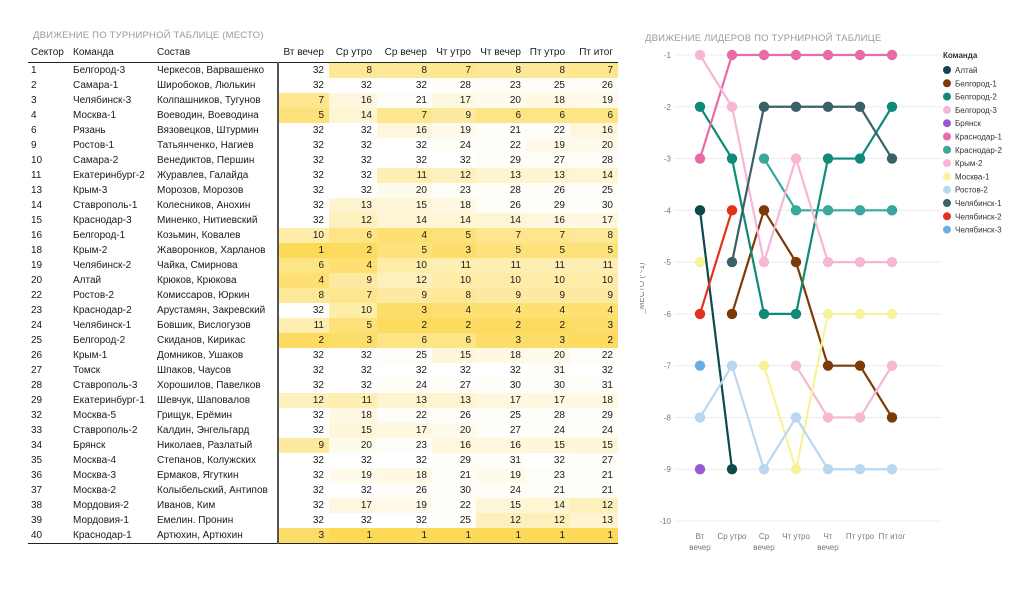 This screenshot has height=607, width=1024. What do you see at coordinates (501, 280) in the screenshot?
I see `table-cell: 10` at bounding box center [501, 280].